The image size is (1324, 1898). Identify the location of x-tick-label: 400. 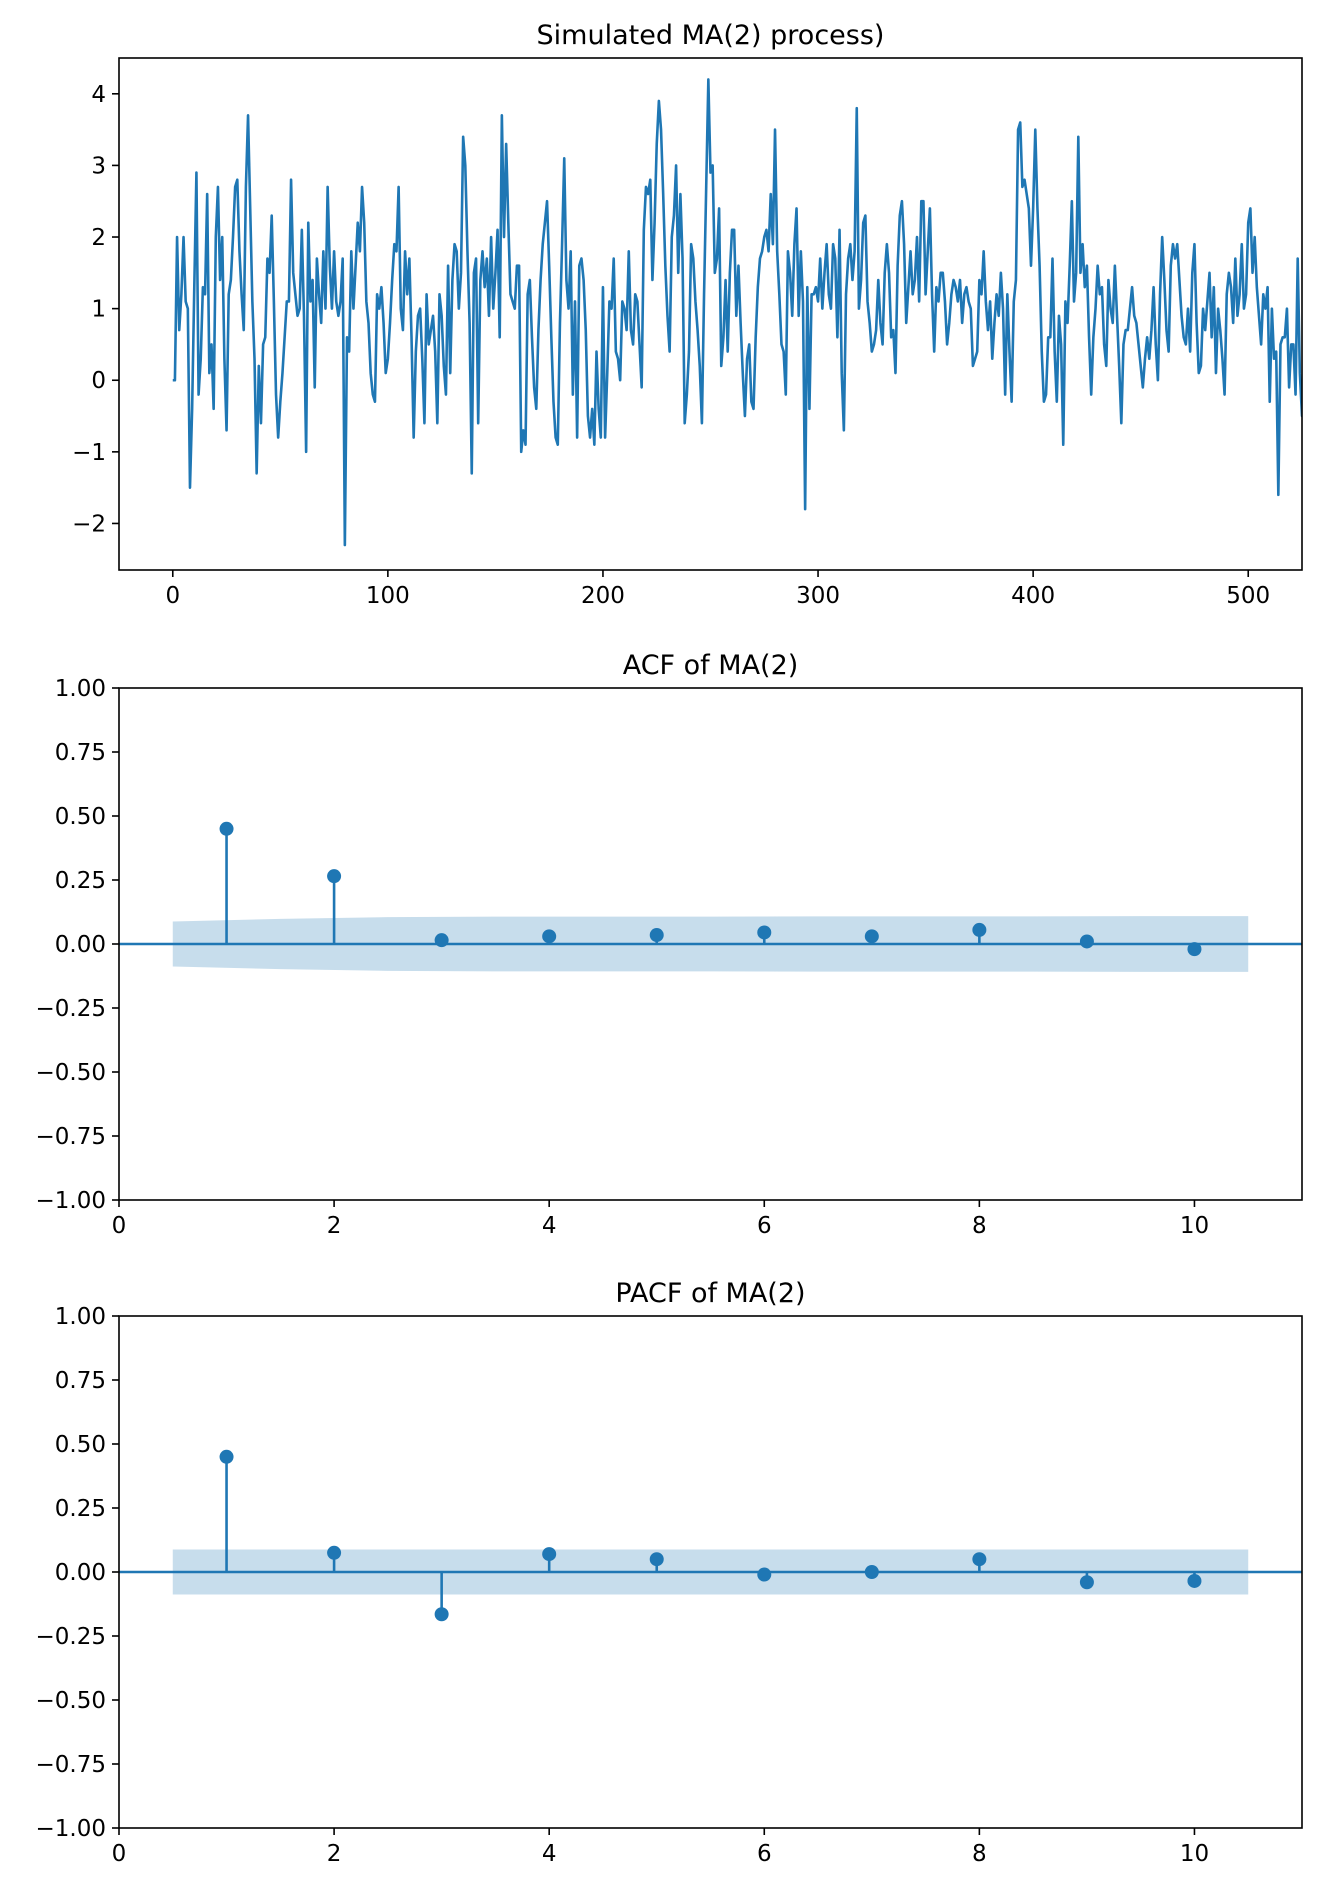
(1033, 596).